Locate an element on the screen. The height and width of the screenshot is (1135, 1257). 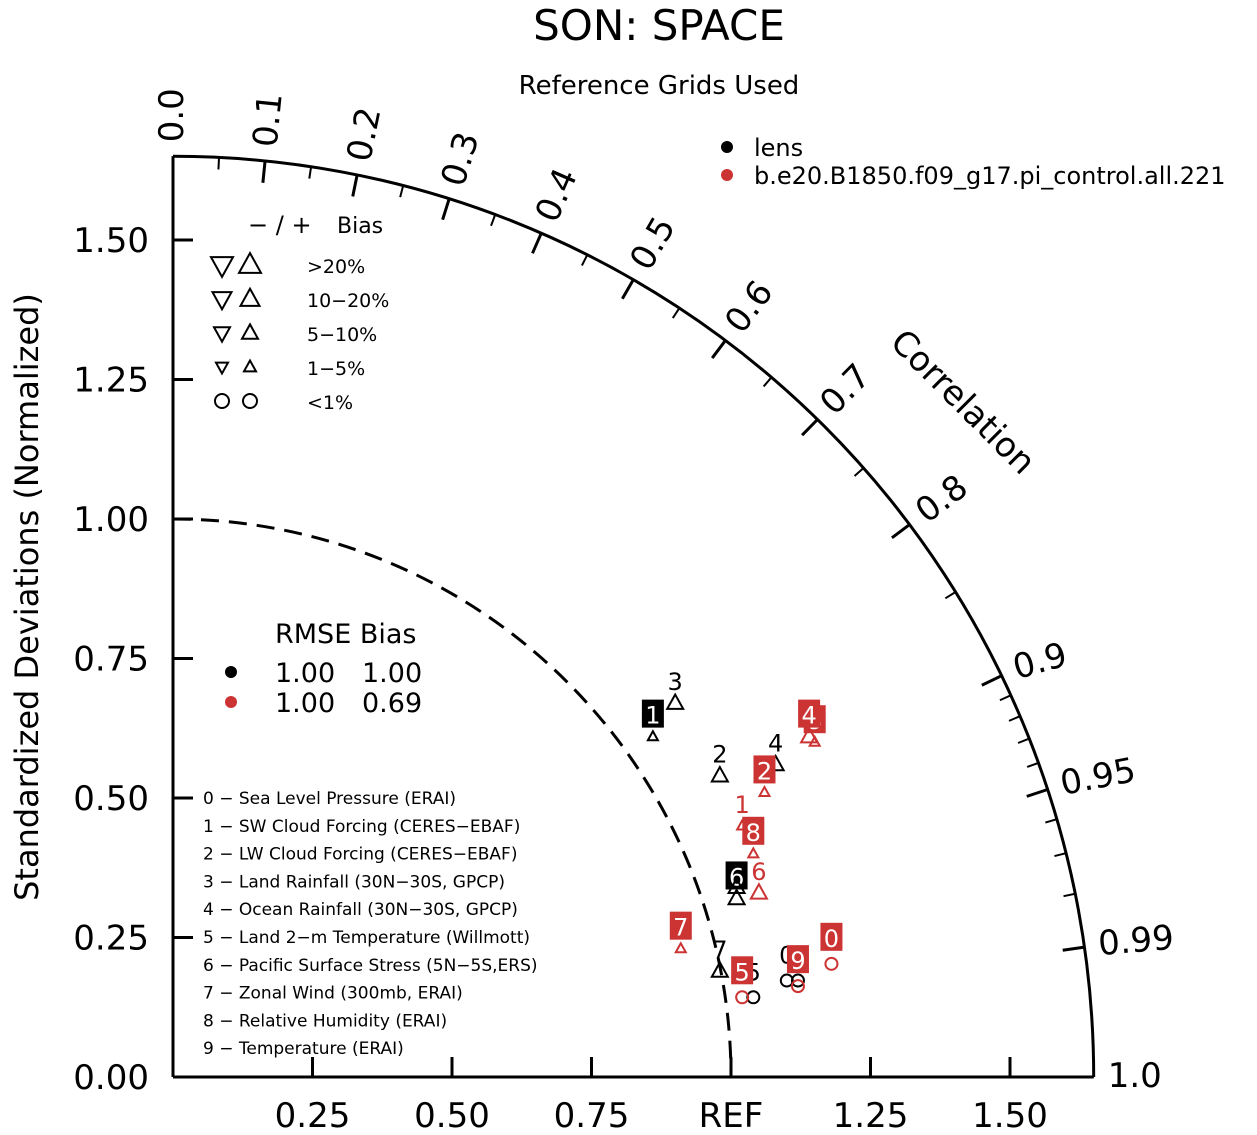
y-tick-label: 0.25 is located at coordinates (111, 939).